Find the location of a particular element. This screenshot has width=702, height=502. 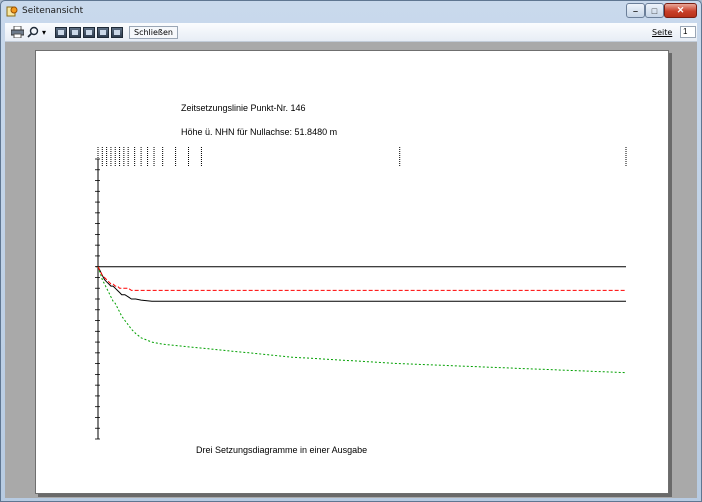

three-pages-button is located at coordinates (89, 32).